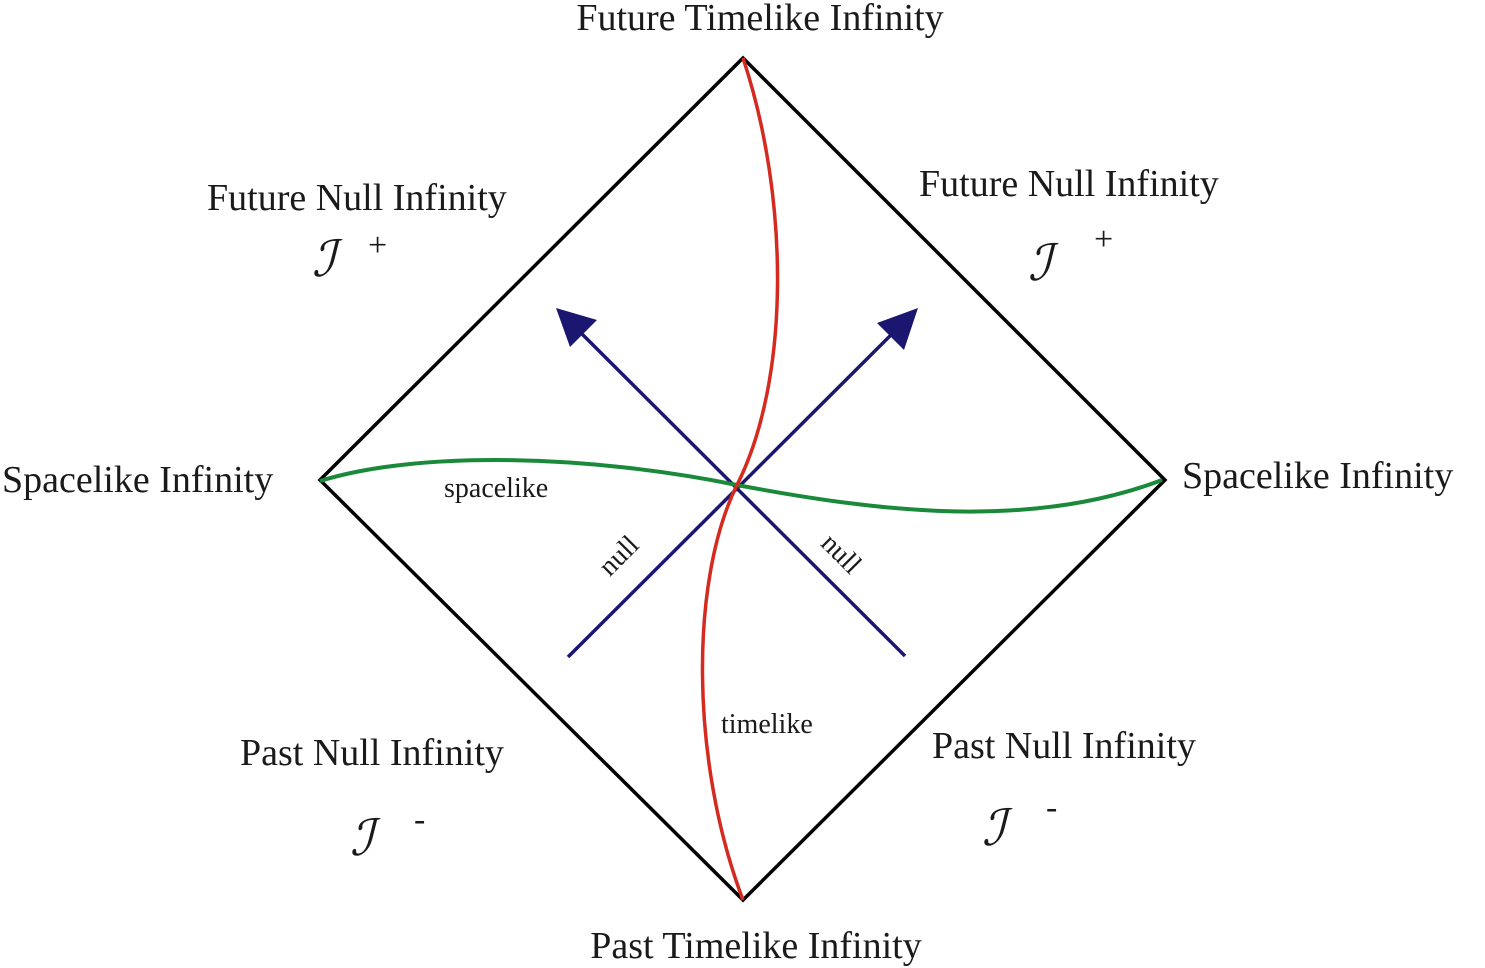 The image size is (1485, 968). Describe the element at coordinates (619, 555) in the screenshot. I see `null-line-left-label: null` at that location.